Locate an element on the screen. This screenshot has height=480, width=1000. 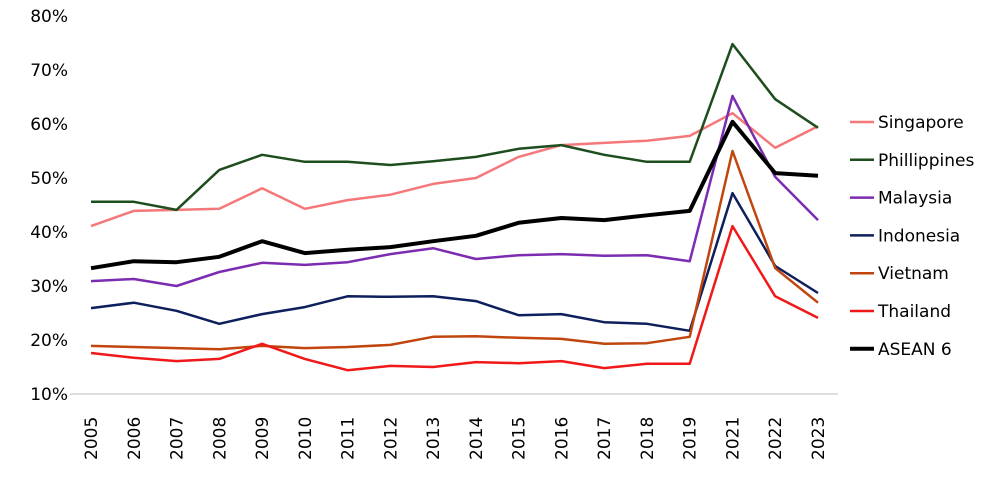
x-tick-label: 2005 is located at coordinates (92, 438).